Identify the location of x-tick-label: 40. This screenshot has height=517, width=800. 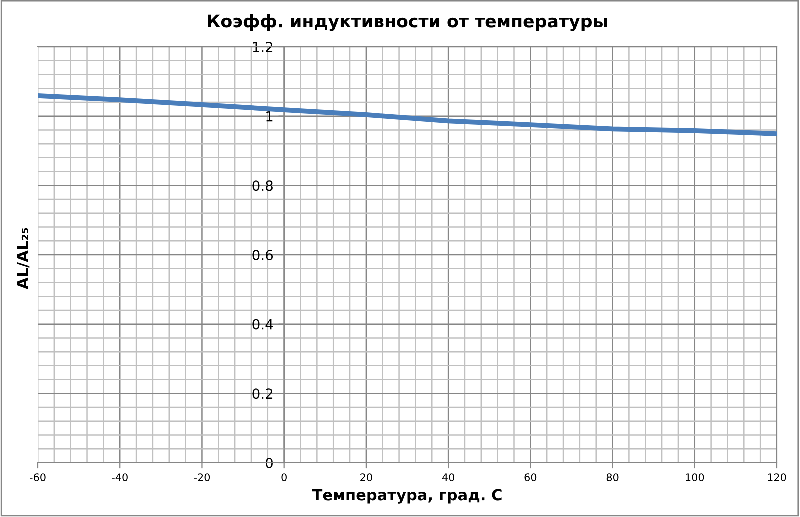
(448, 478).